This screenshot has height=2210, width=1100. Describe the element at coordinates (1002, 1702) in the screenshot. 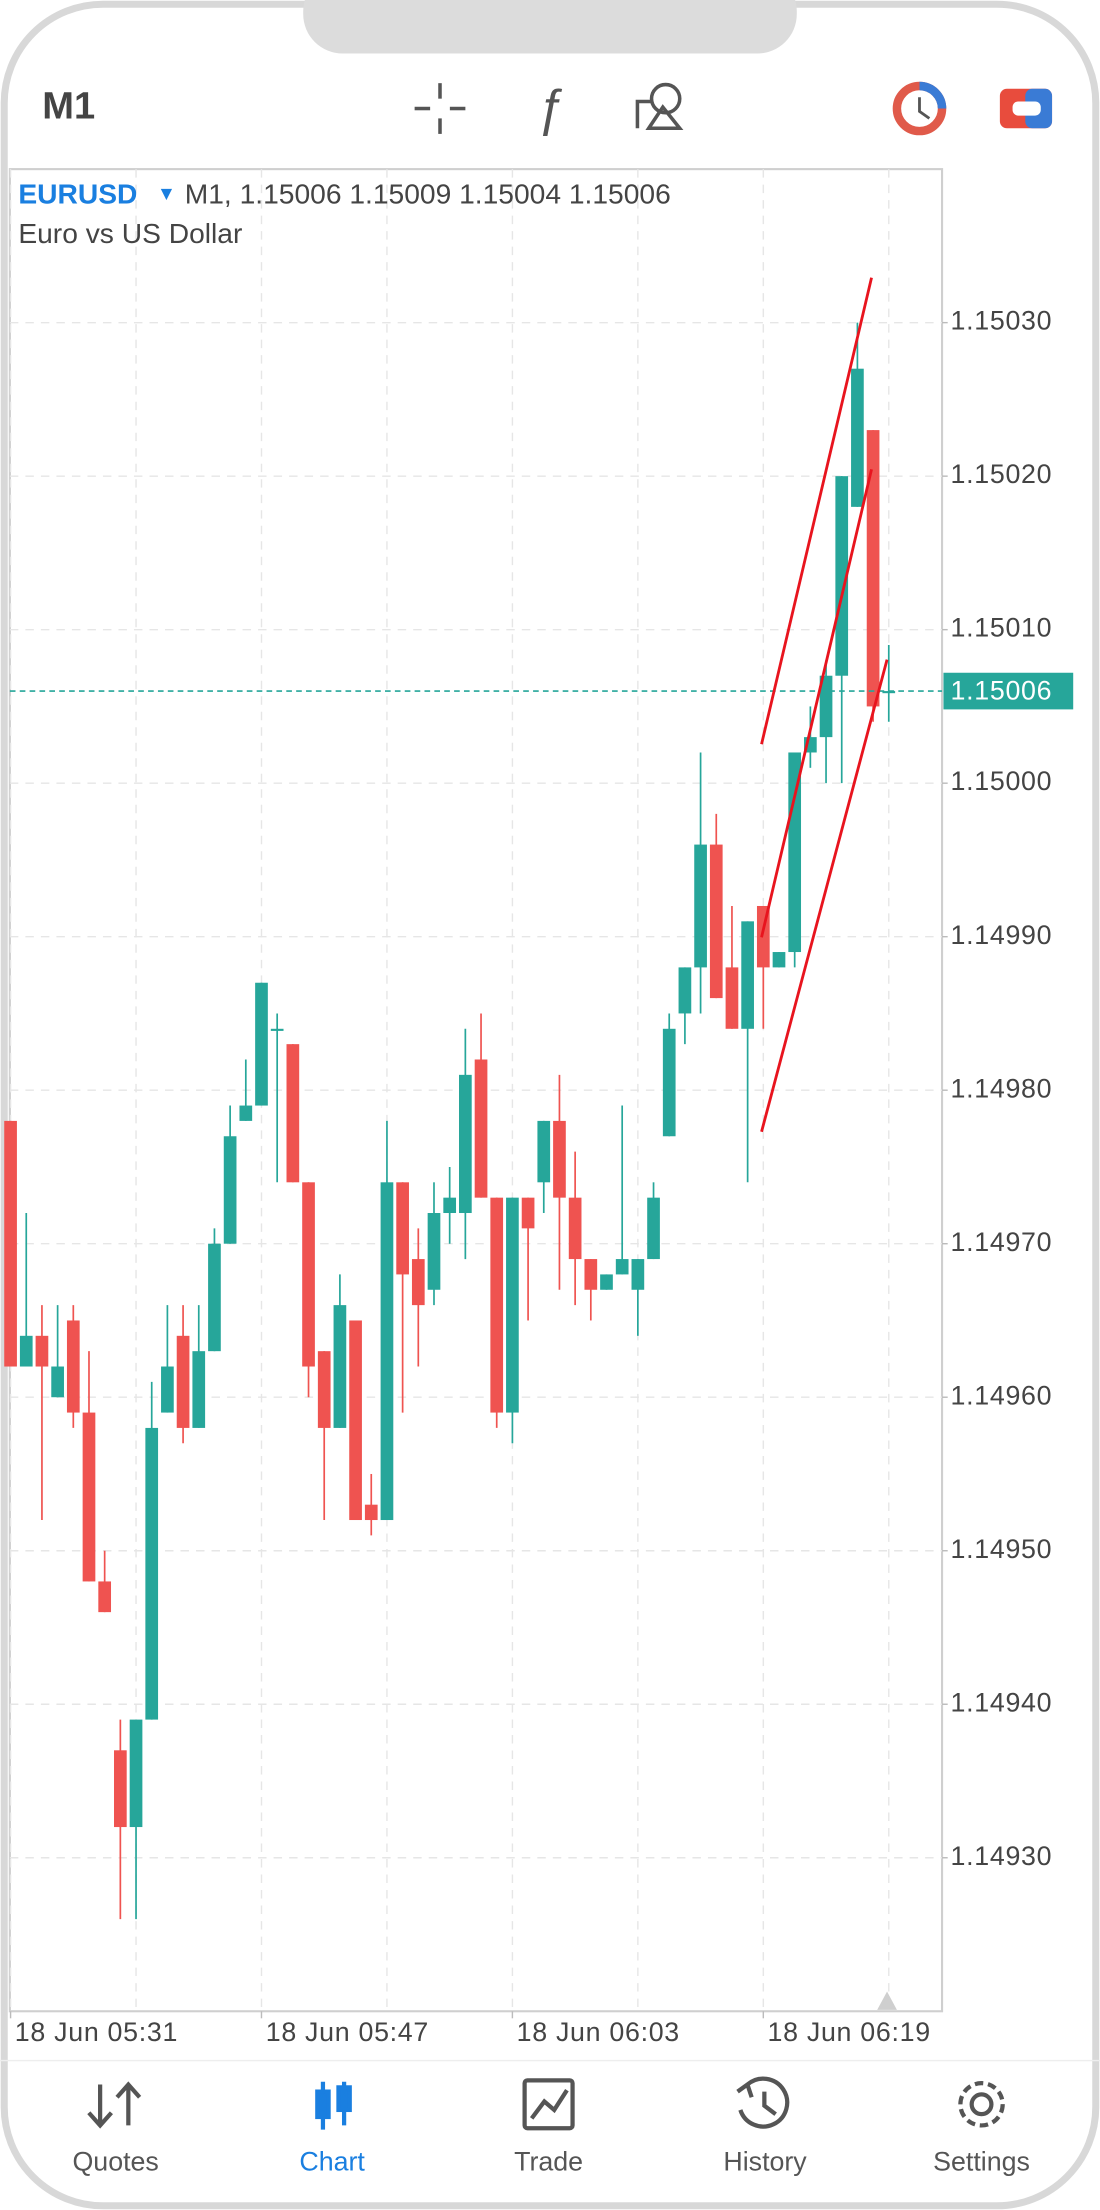

I see `y-tick-label: 1.14940` at that location.